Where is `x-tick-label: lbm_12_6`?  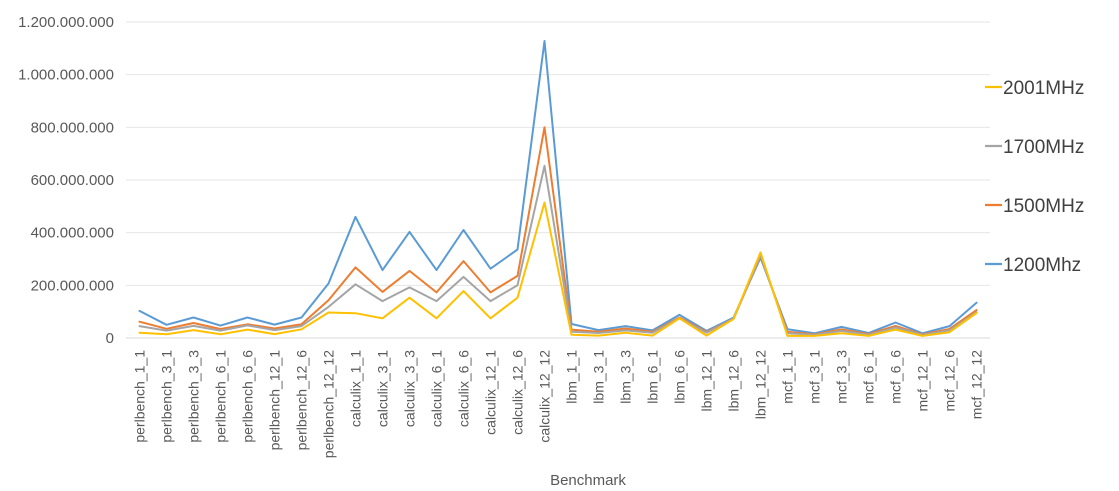
x-tick-label: lbm_12_6 is located at coordinates (734, 381).